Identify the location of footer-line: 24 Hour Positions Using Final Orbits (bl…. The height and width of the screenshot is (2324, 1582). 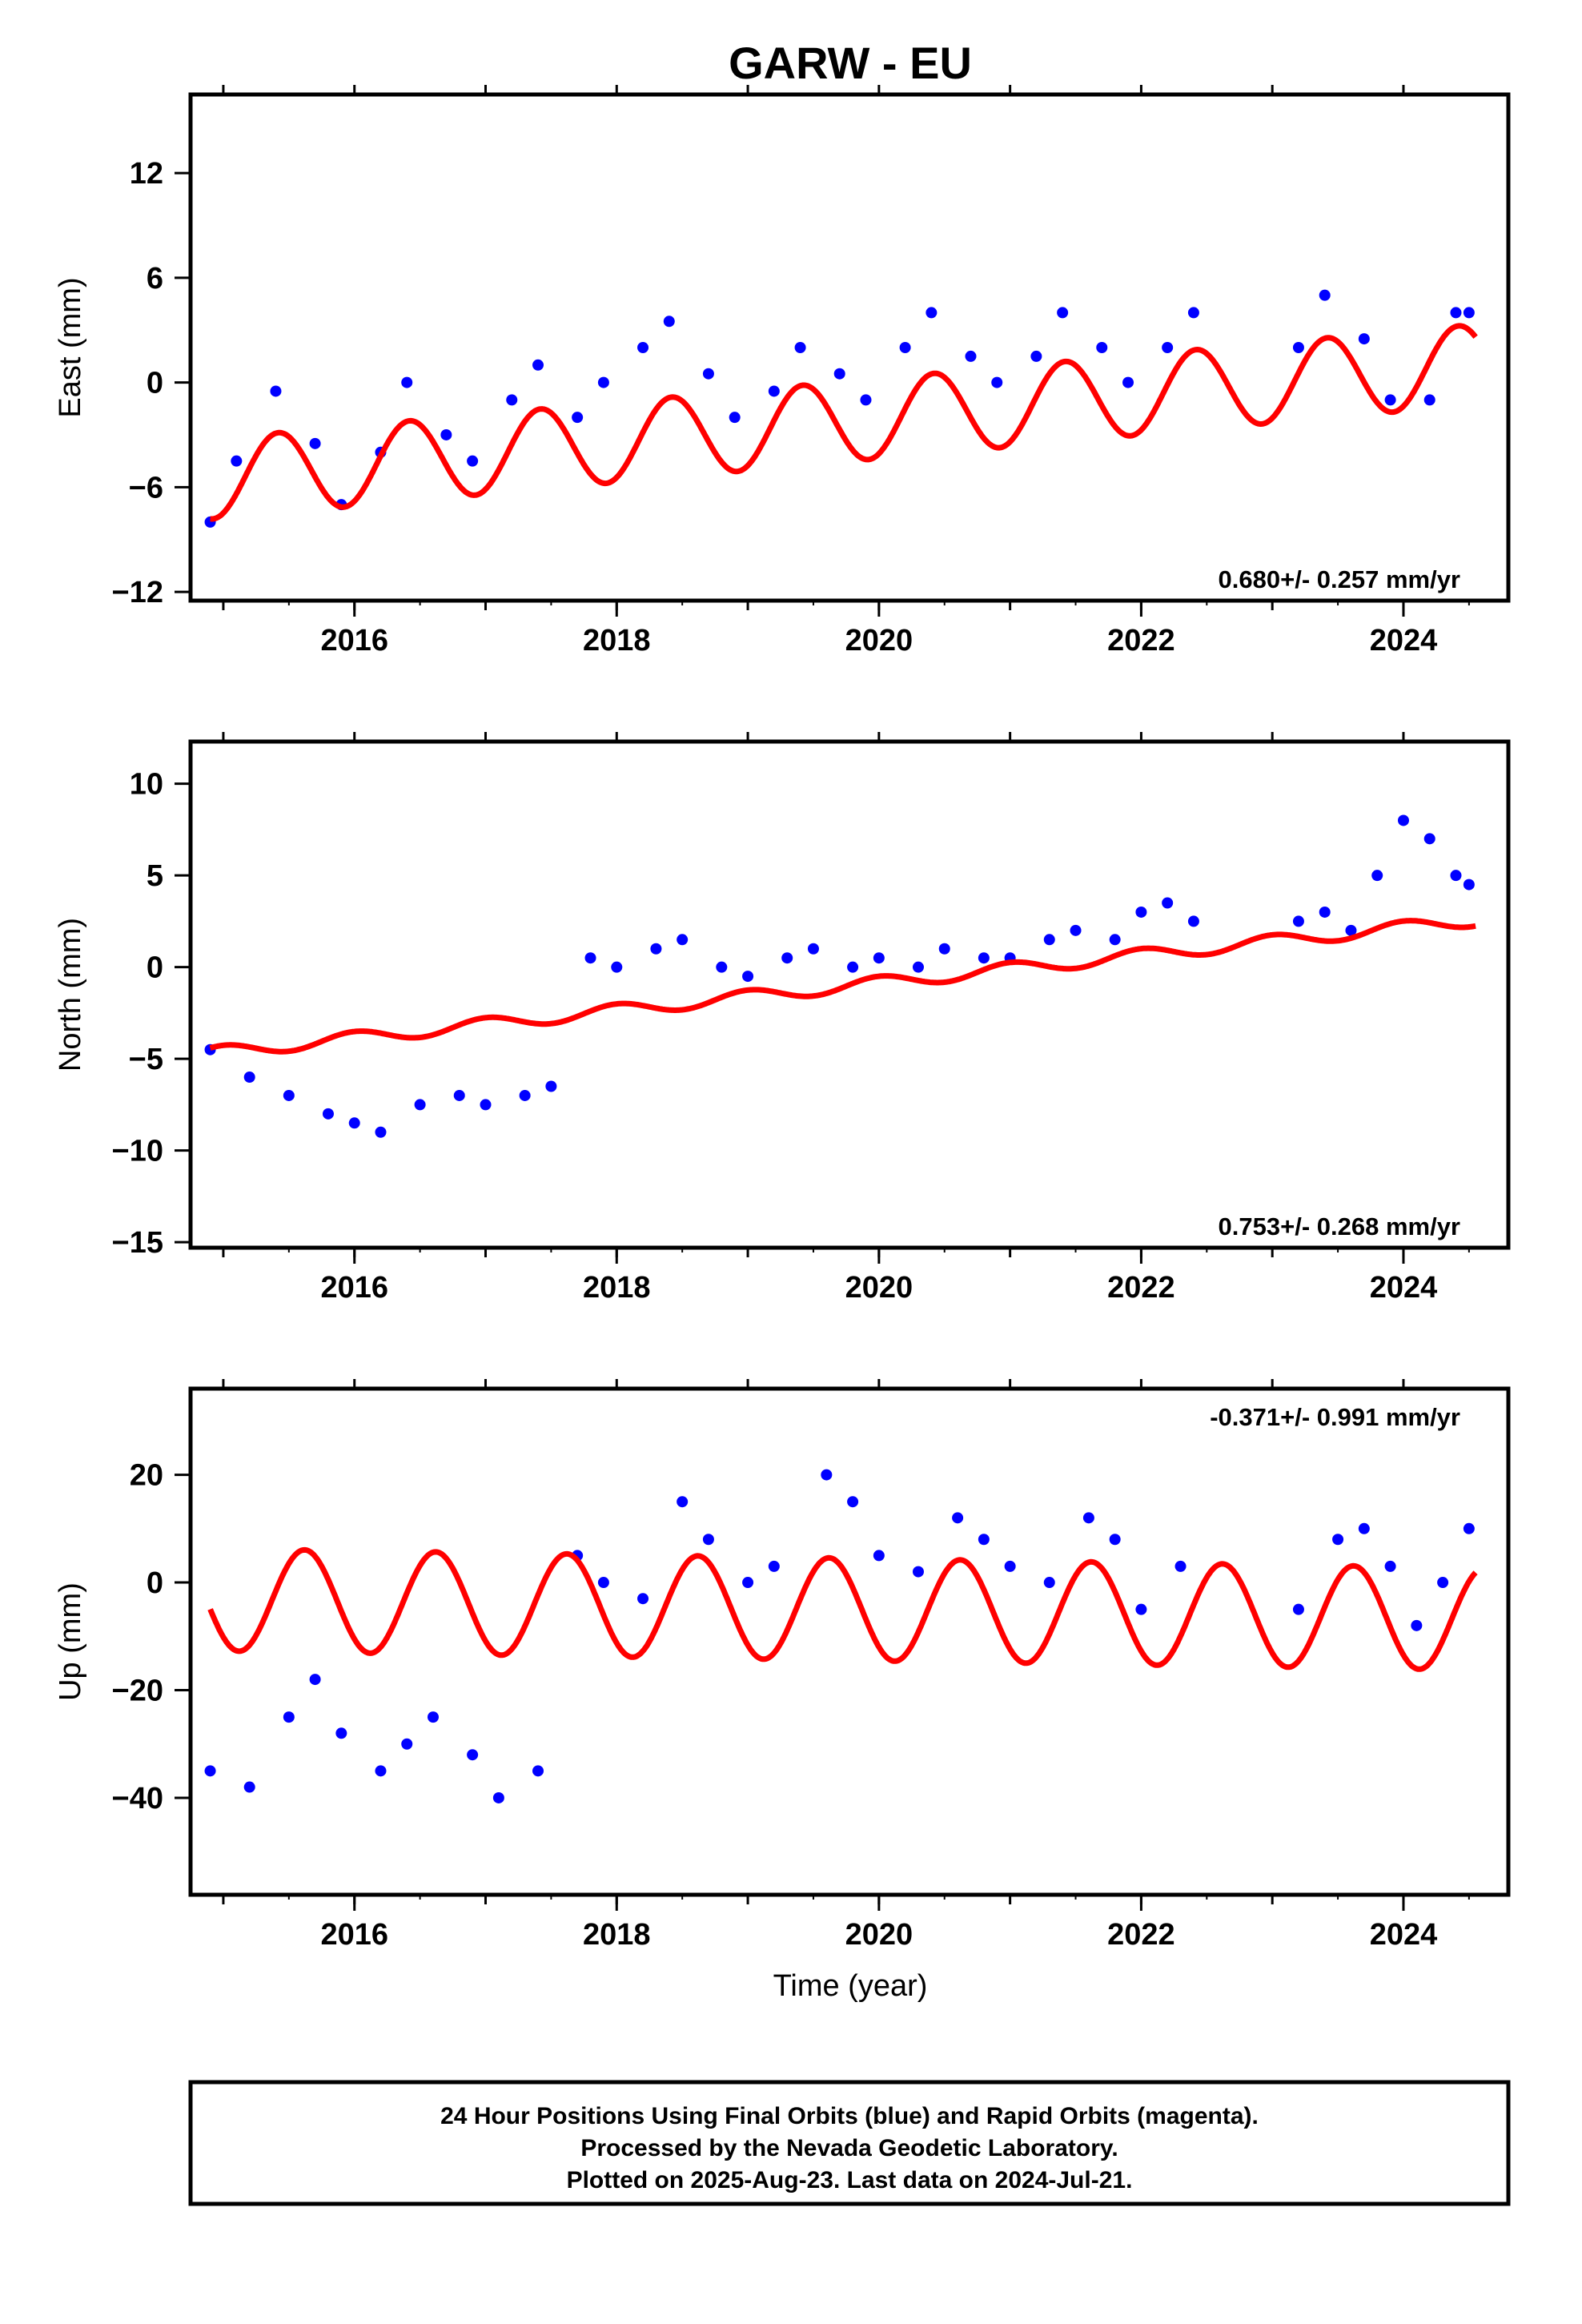
(849, 2116).